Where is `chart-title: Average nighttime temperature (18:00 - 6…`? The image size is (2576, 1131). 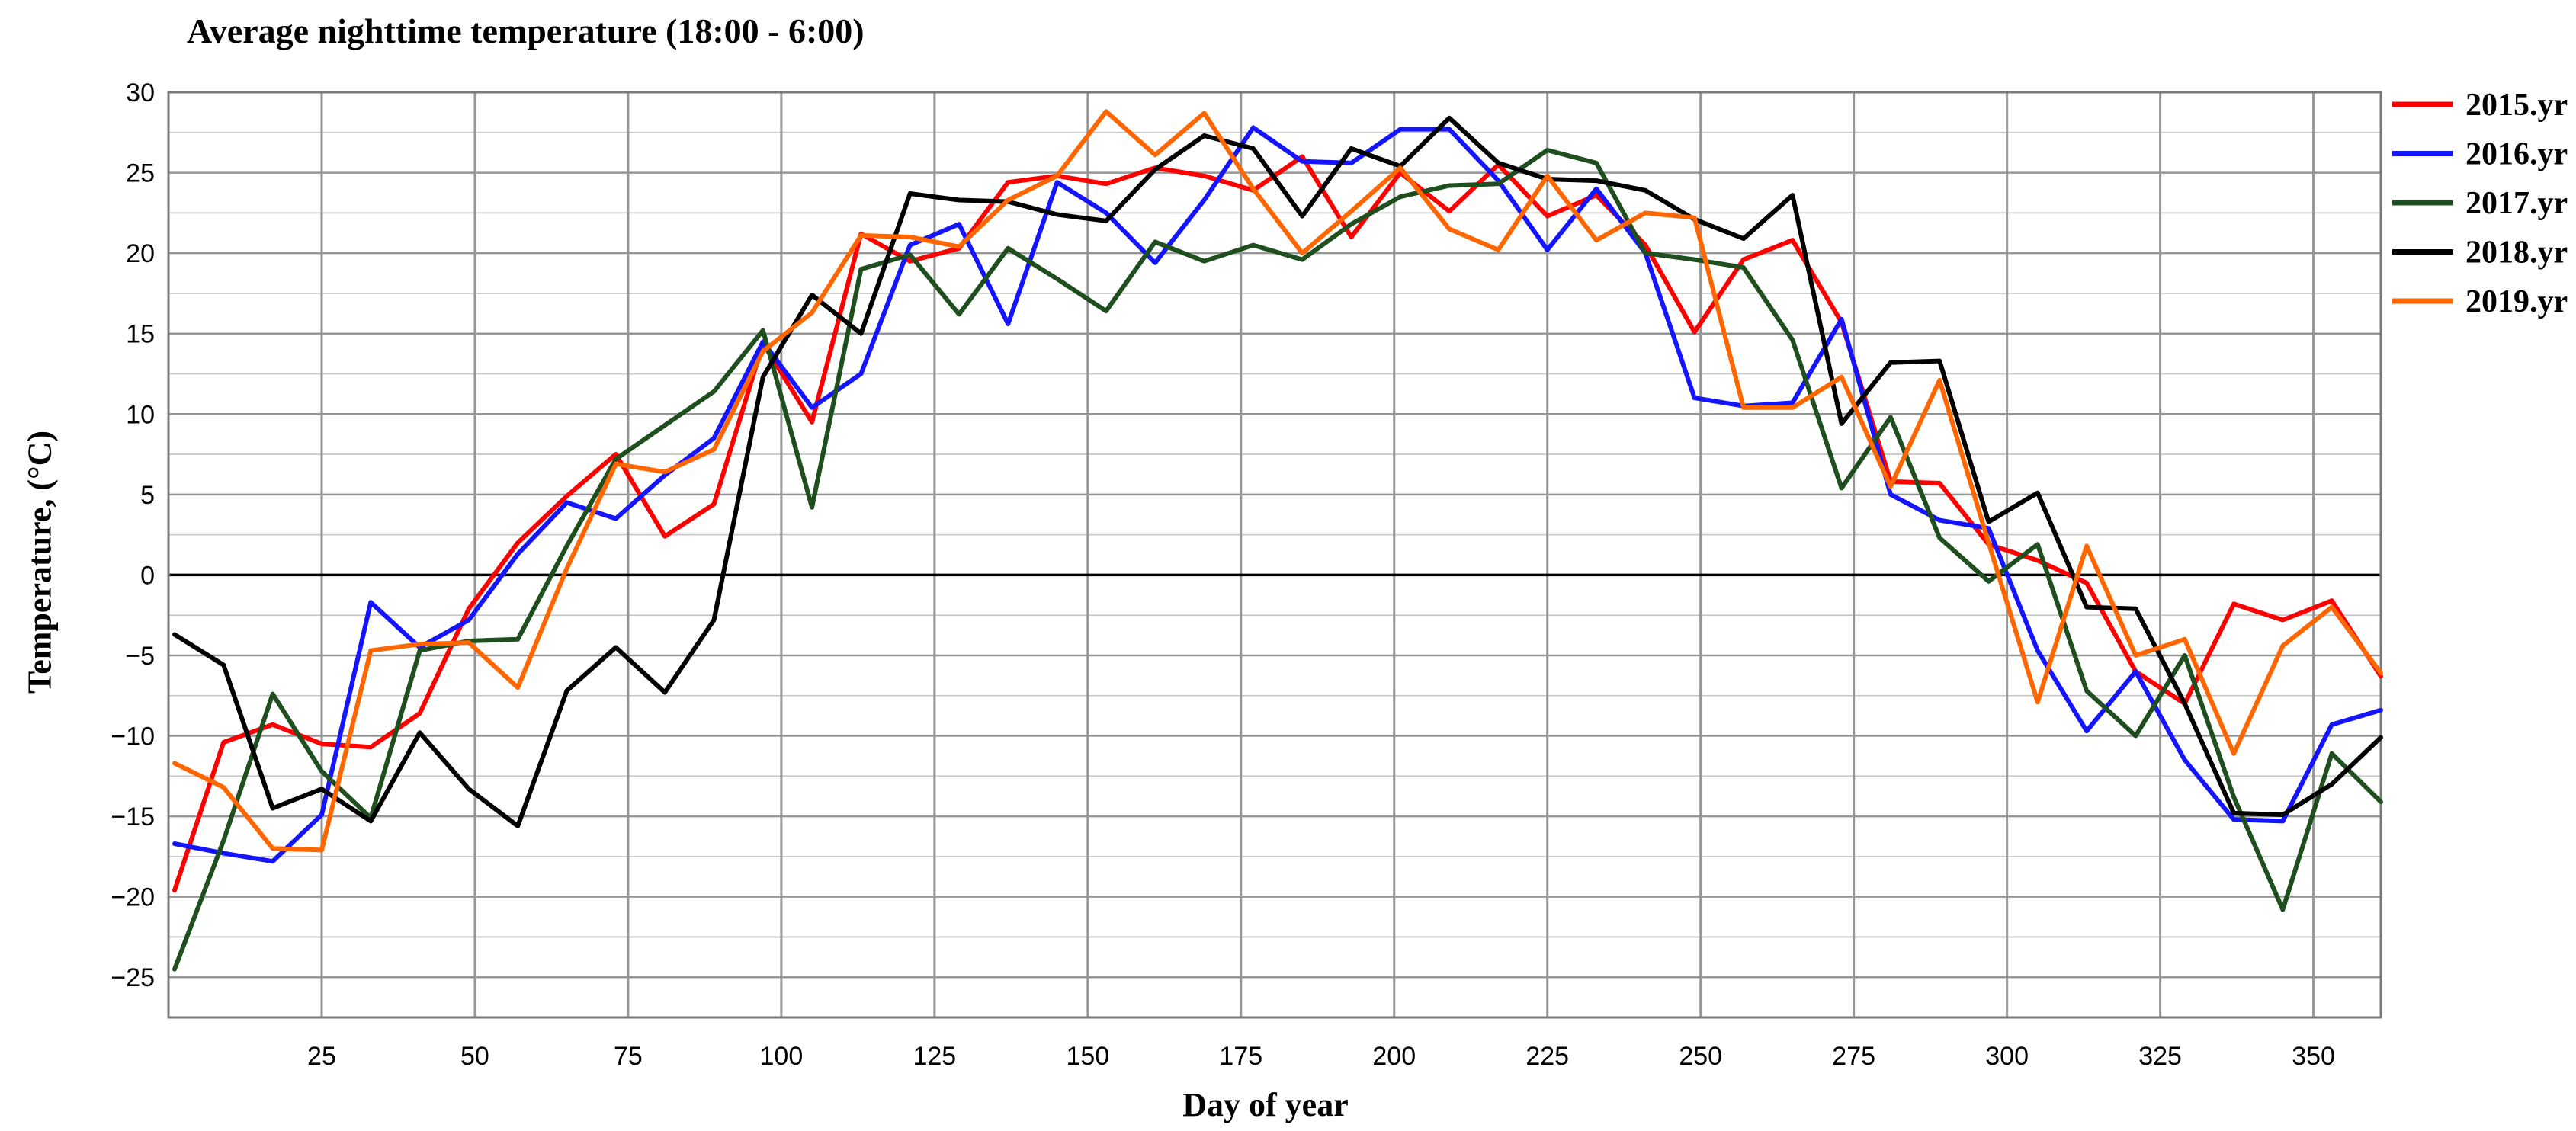 chart-title: Average nighttime temperature (18:00 - 6… is located at coordinates (526, 30).